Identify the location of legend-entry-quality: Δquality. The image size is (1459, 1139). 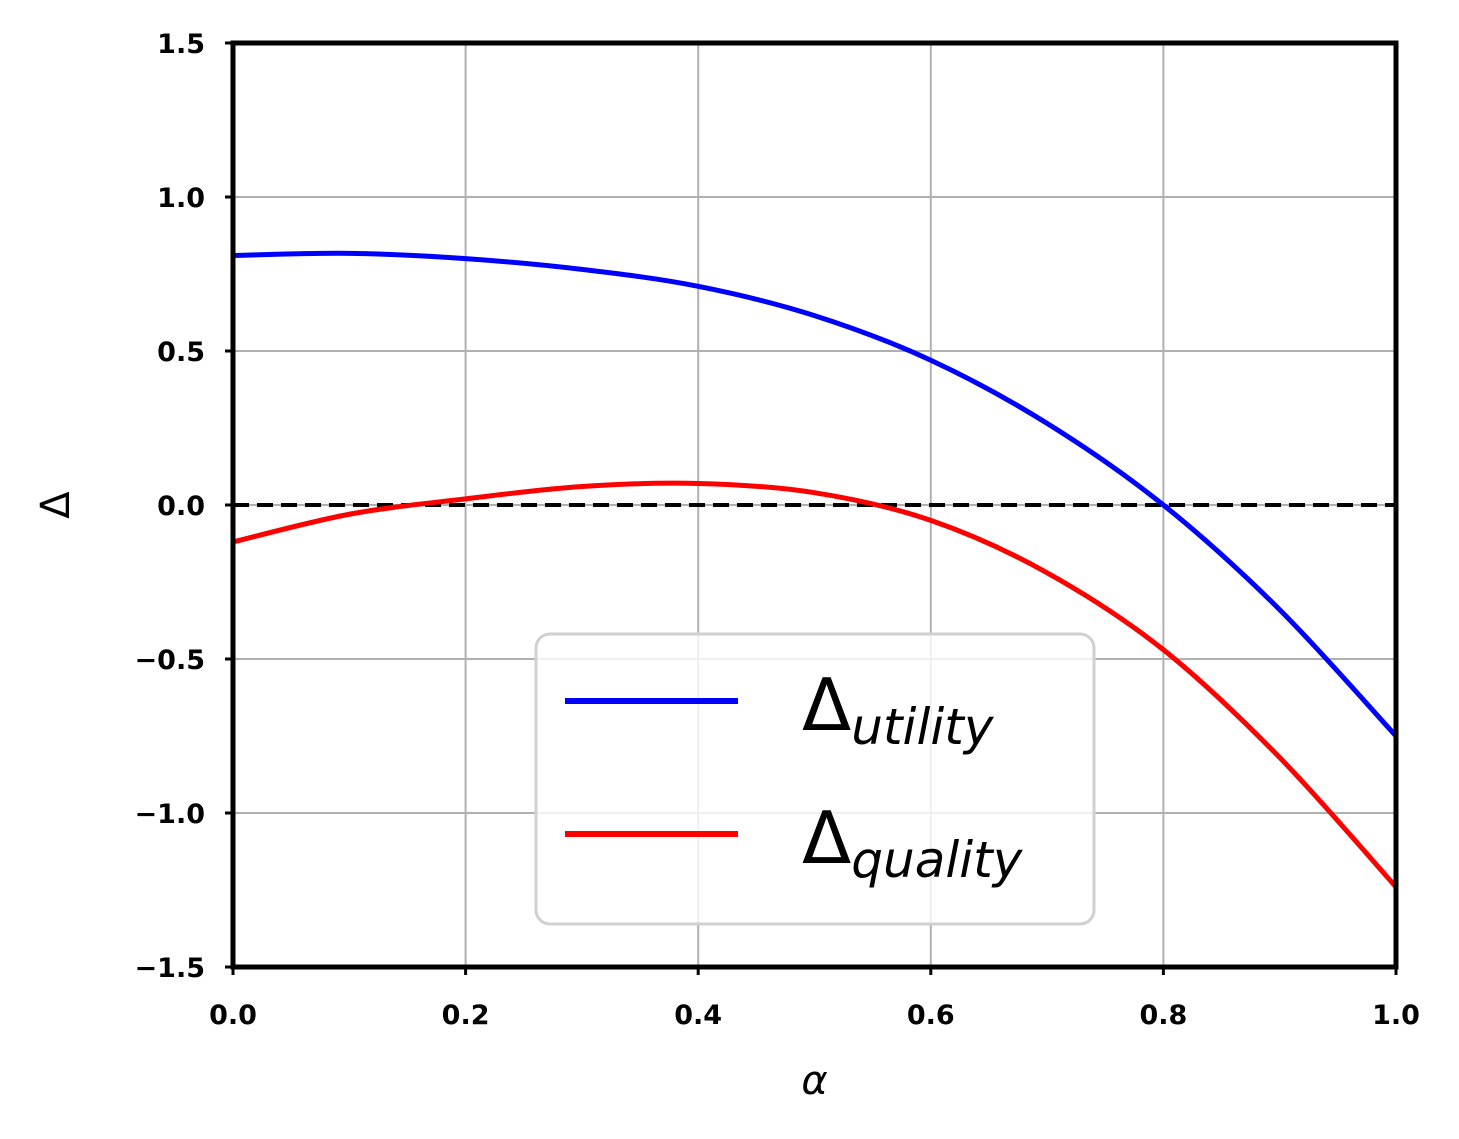
(913, 842).